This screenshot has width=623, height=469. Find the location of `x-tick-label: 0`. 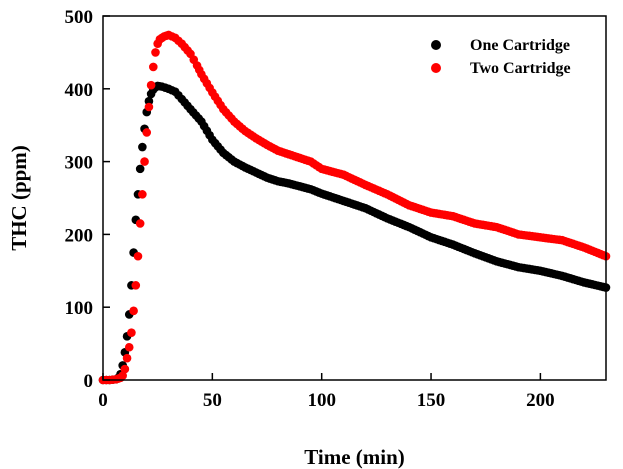

x-tick-label: 0 is located at coordinates (103, 400).